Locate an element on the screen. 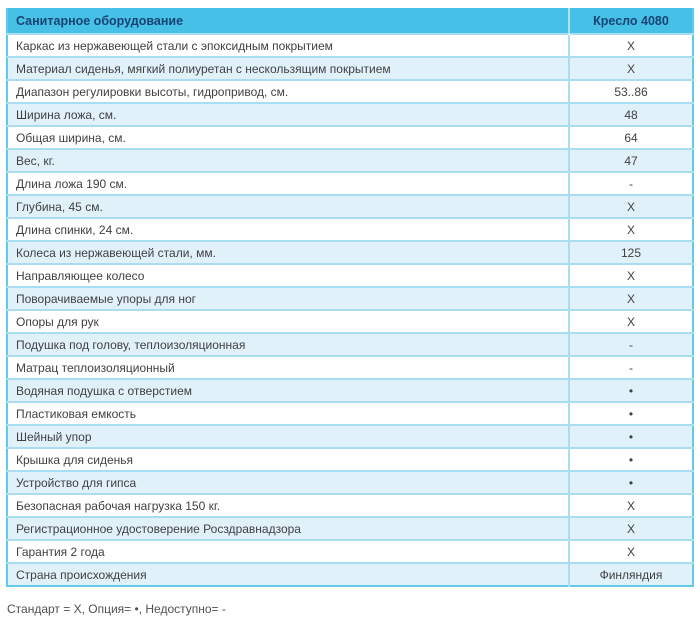 This screenshot has width=700, height=624. spec-label: Направляющее колесо is located at coordinates (288, 275).